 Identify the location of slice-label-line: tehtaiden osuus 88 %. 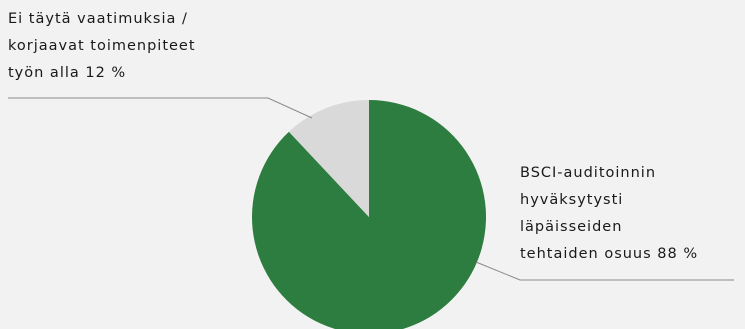
(609, 254).